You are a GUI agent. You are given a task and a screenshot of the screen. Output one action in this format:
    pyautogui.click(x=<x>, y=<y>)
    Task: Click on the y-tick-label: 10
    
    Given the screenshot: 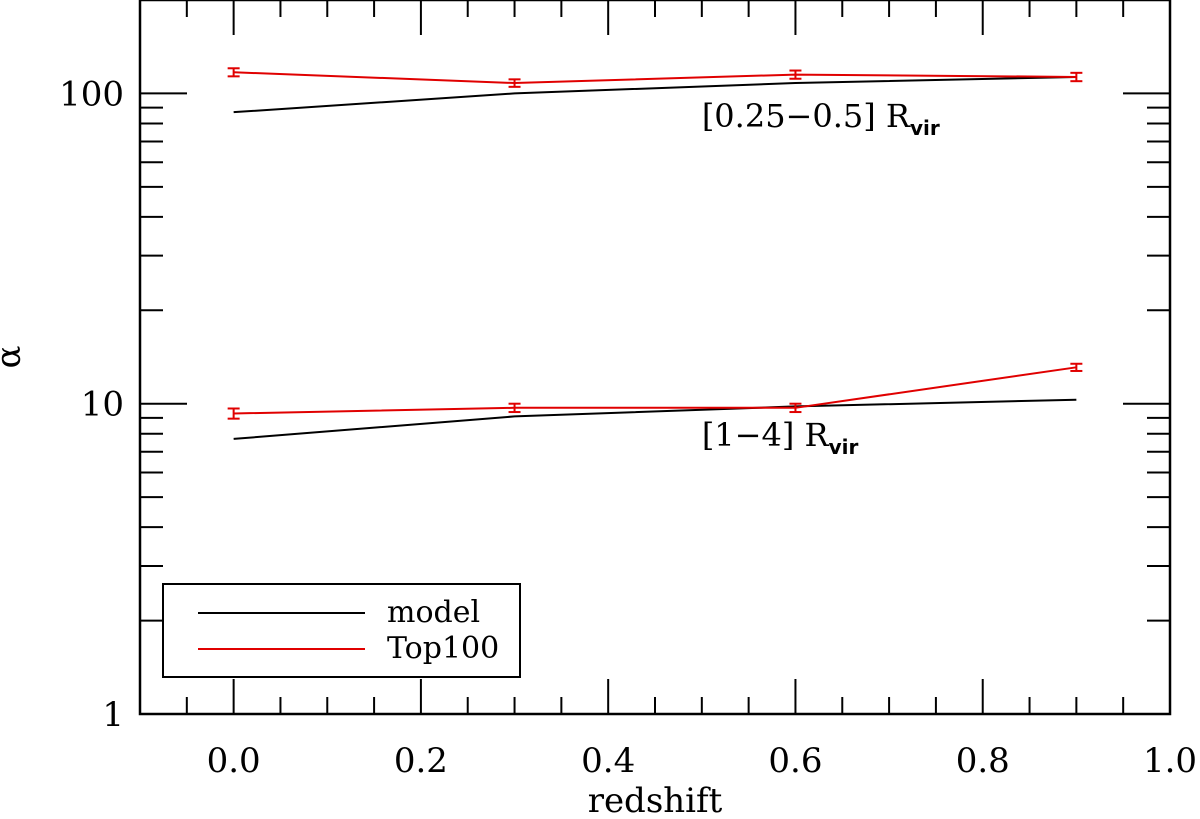 What is the action you would take?
    pyautogui.click(x=102, y=405)
    